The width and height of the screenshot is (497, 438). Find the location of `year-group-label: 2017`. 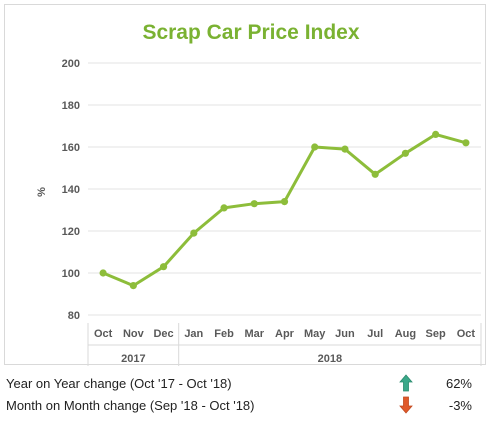

year-group-label: 2017 is located at coordinates (133, 359).